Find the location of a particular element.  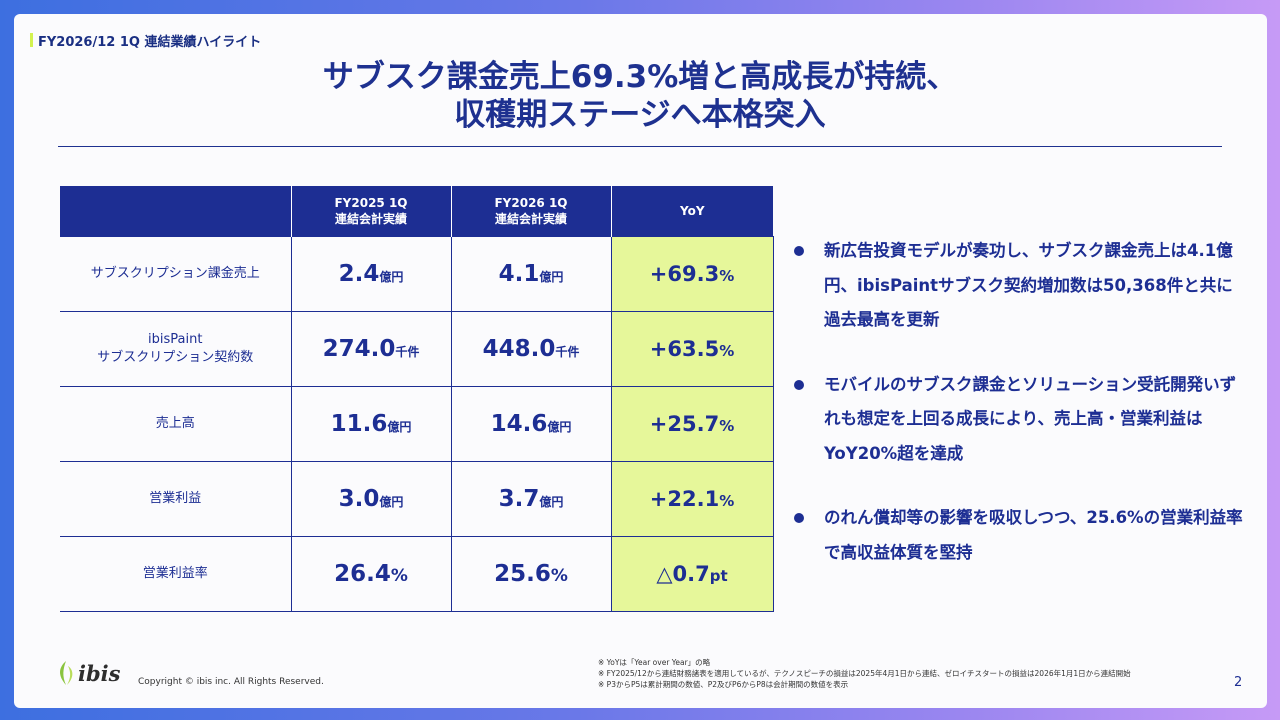

row-label-line1: 営業利益 is located at coordinates (175, 498).